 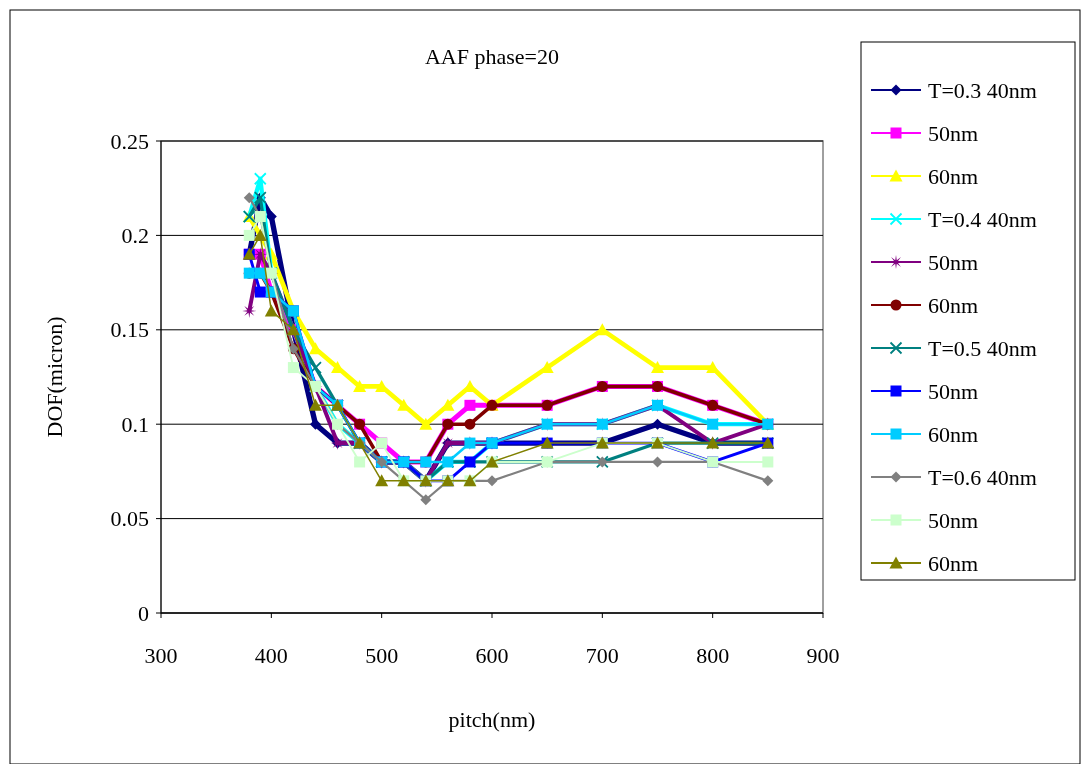 What do you see at coordinates (492, 655) in the screenshot?
I see `x-tick-label: 600` at bounding box center [492, 655].